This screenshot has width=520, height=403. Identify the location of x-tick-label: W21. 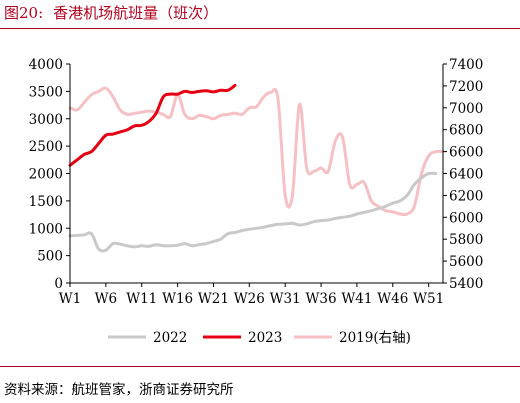
(213, 299).